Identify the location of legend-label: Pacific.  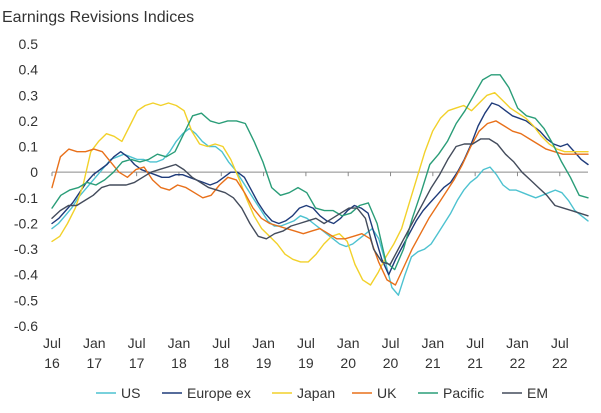
(463, 393).